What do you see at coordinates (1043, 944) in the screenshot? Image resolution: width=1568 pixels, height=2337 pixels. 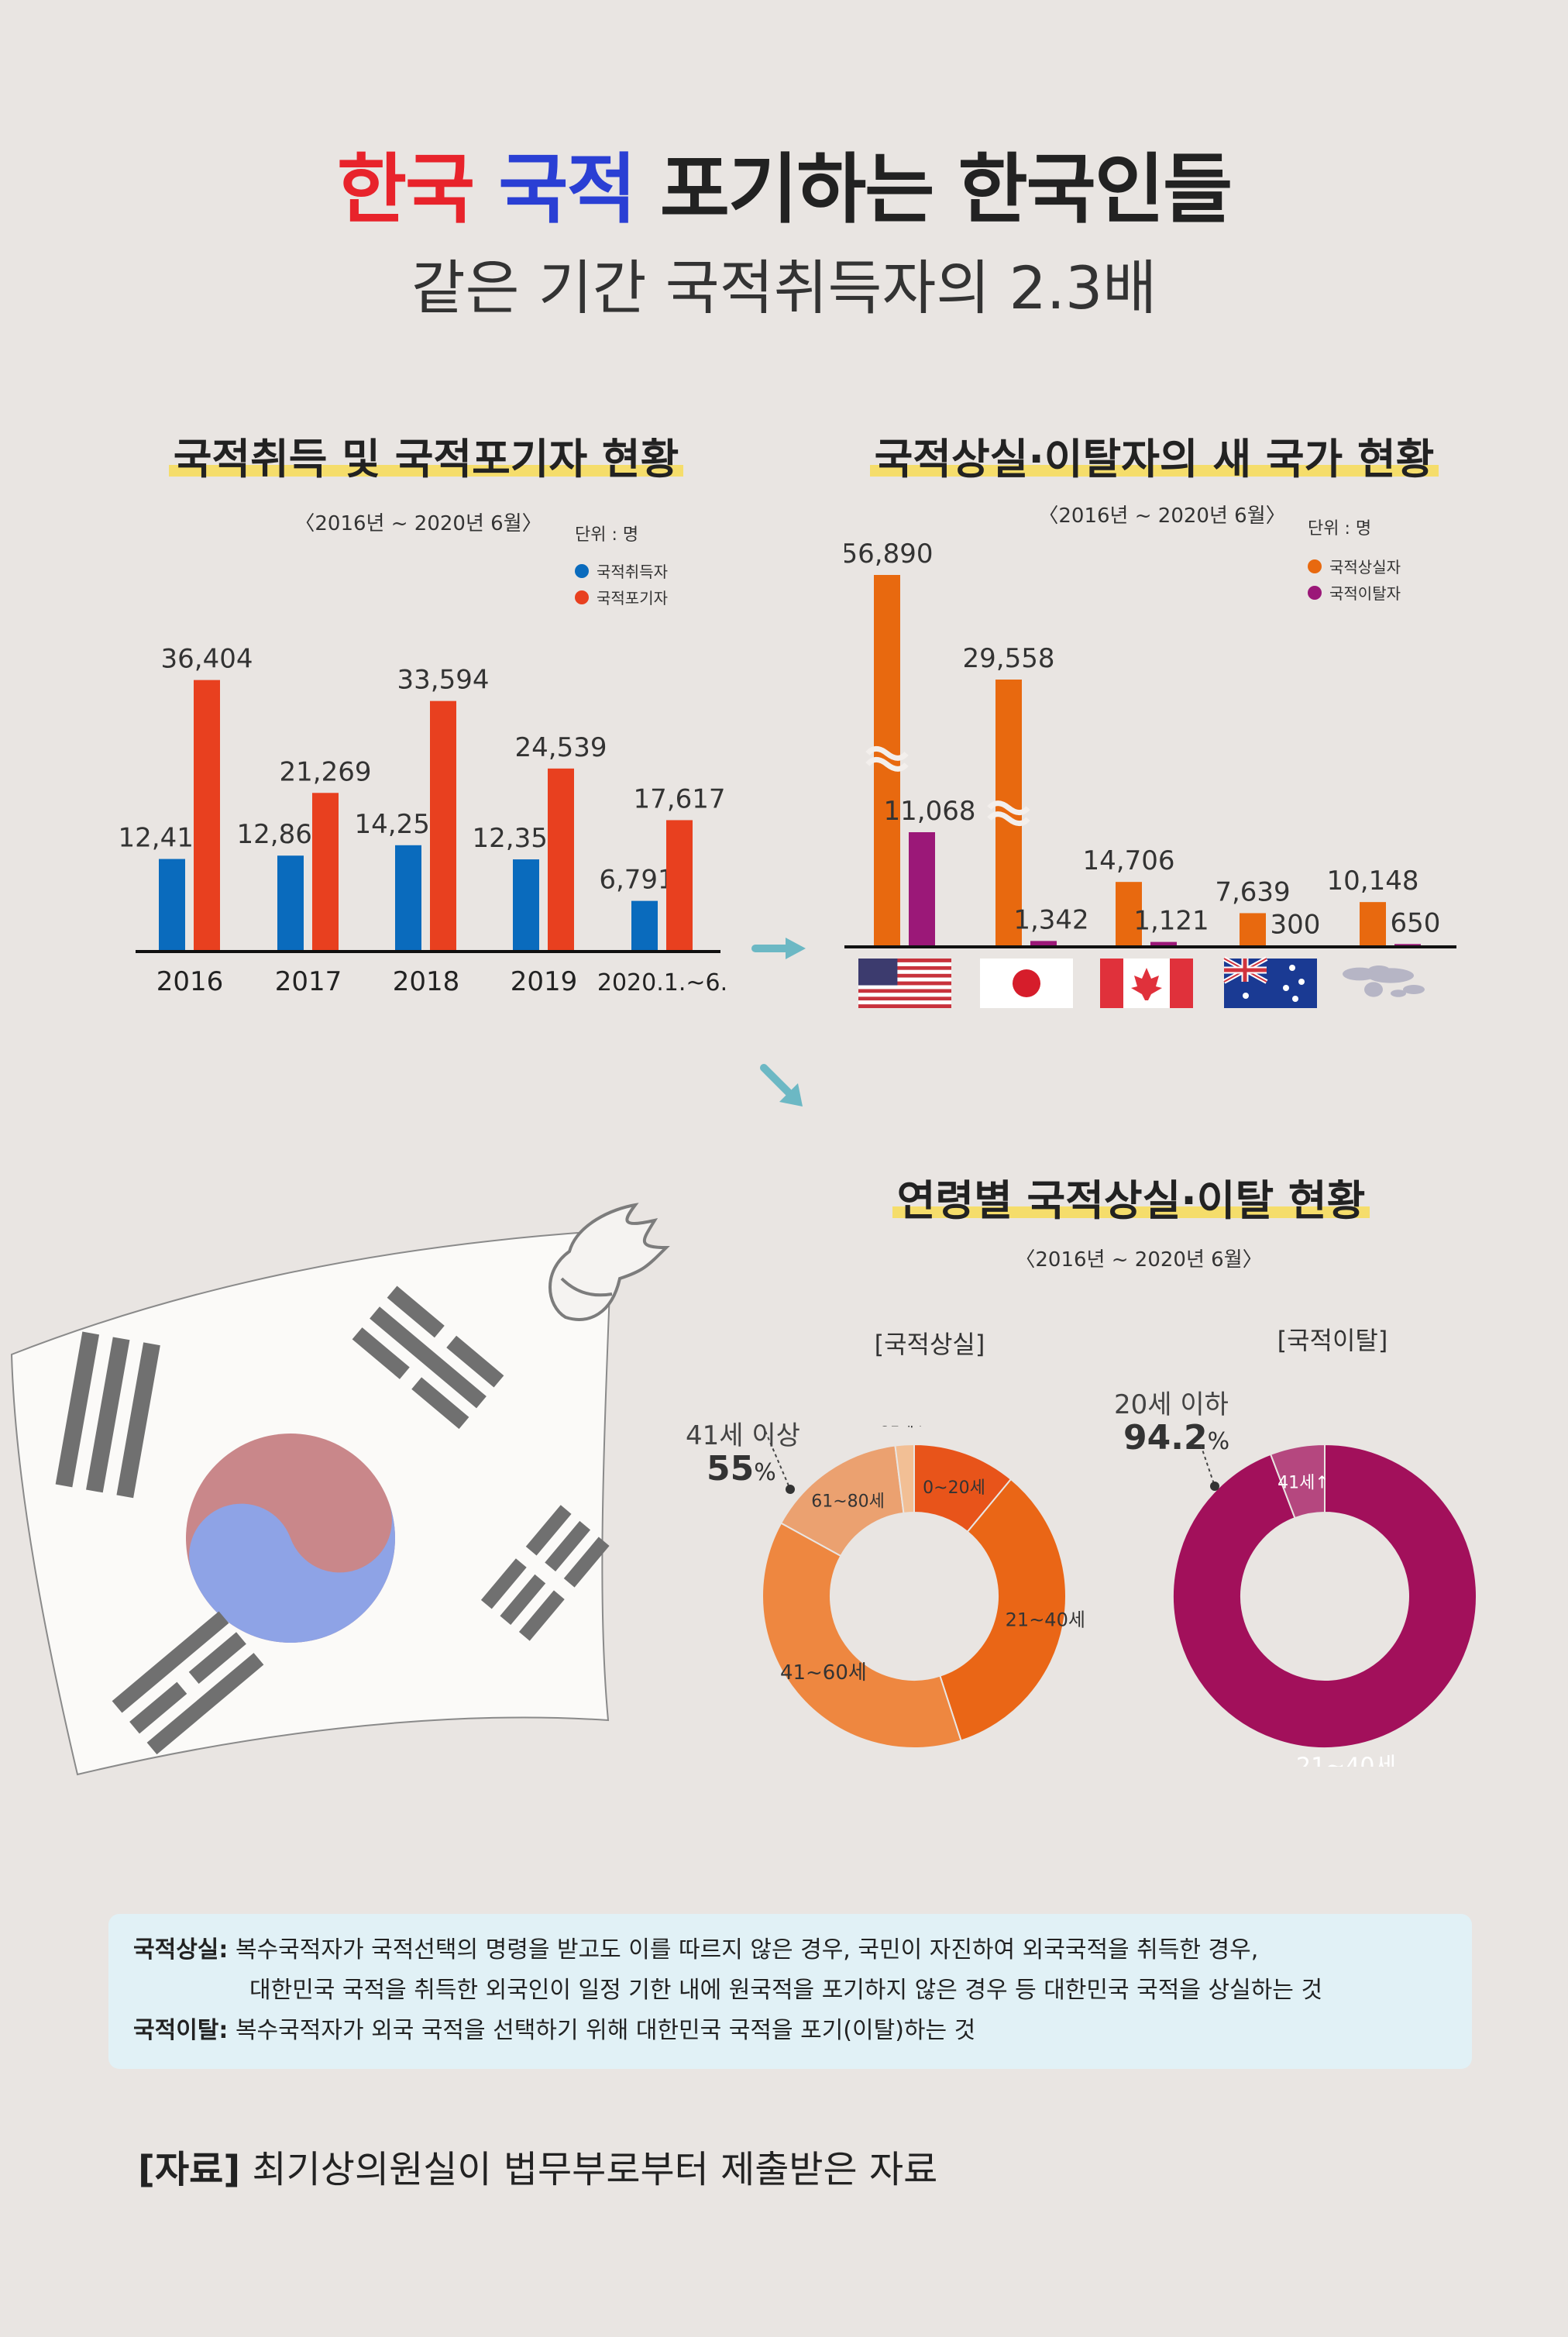 I see `bar-renunciation-일본` at bounding box center [1043, 944].